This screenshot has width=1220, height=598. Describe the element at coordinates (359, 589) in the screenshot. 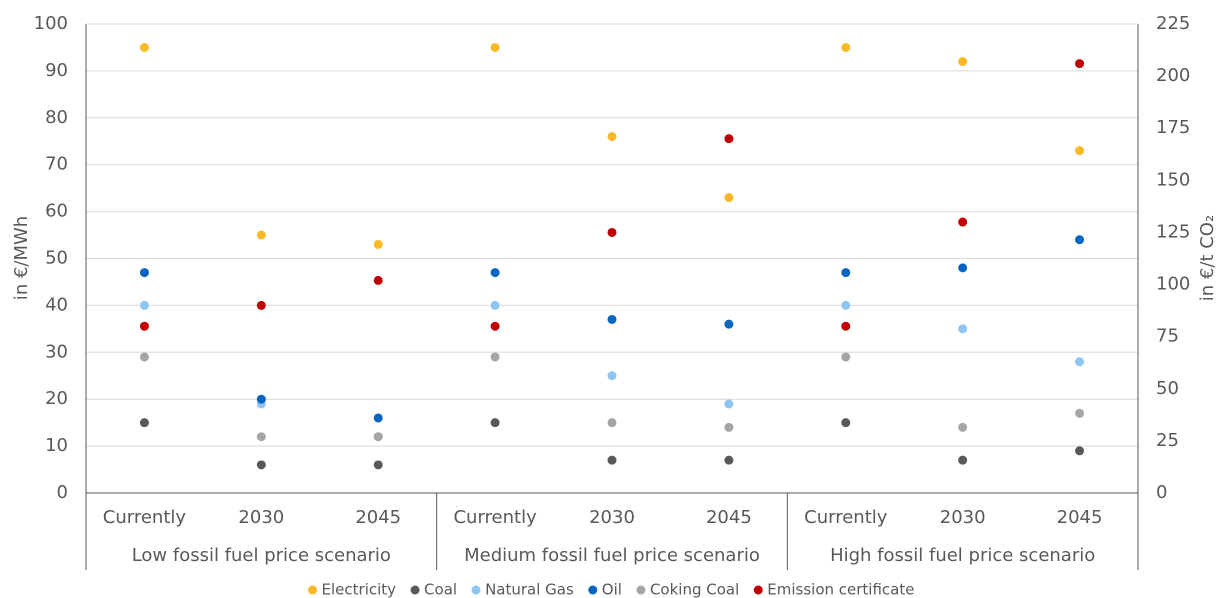

I see `legend-label: Electricity` at that location.